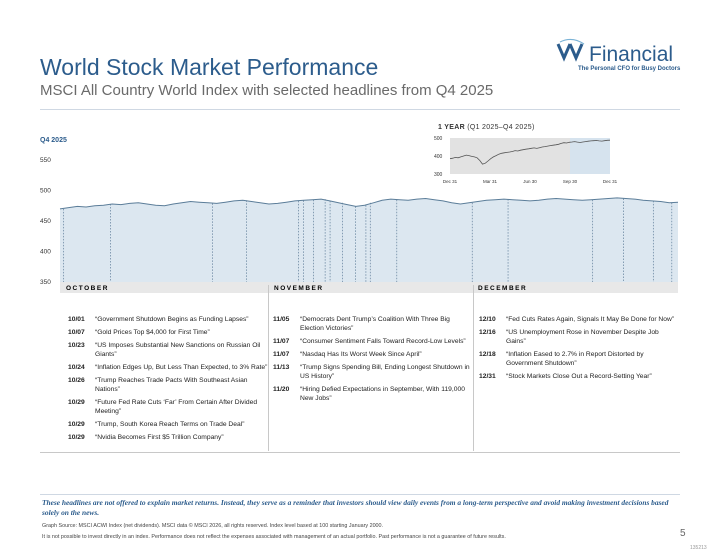 This screenshot has height=556, width=720. I want to click on logo-wordmark: Financial, so click(631, 54).